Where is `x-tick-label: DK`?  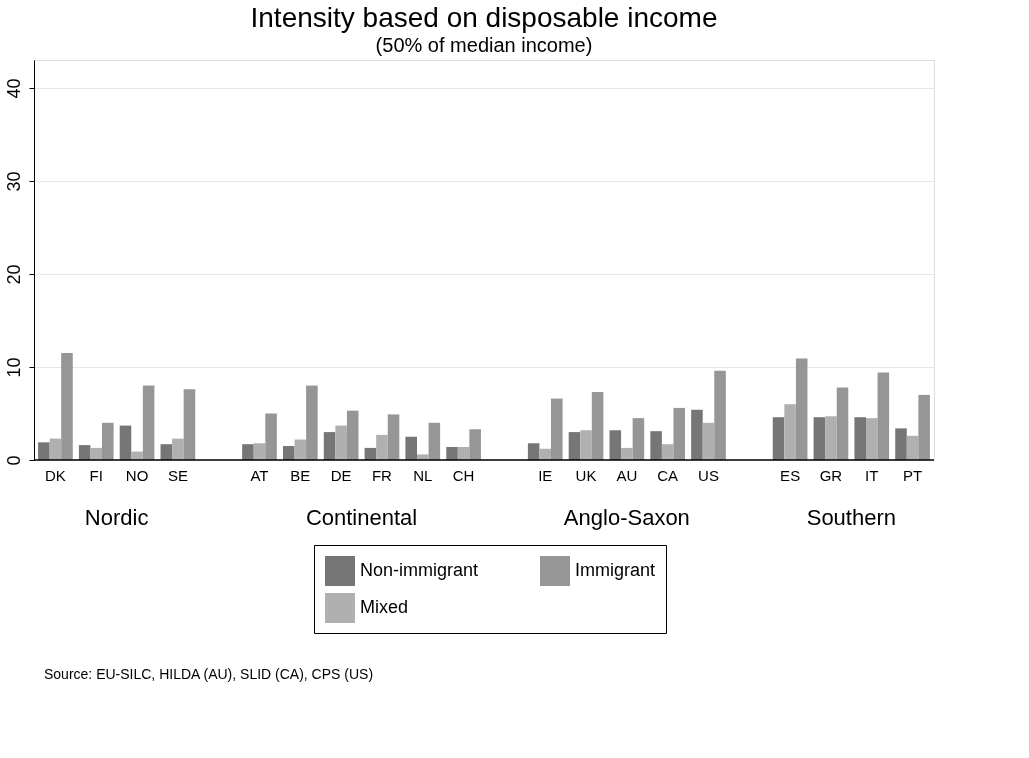
x-tick-label: DK is located at coordinates (55, 475).